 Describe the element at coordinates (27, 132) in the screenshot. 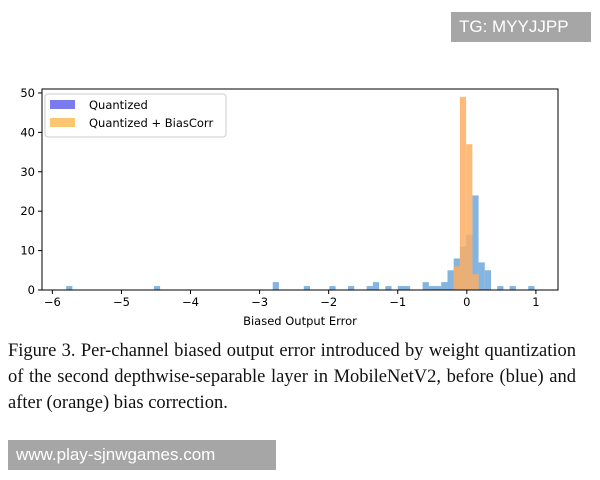

I see `y-tick-label: 40` at that location.